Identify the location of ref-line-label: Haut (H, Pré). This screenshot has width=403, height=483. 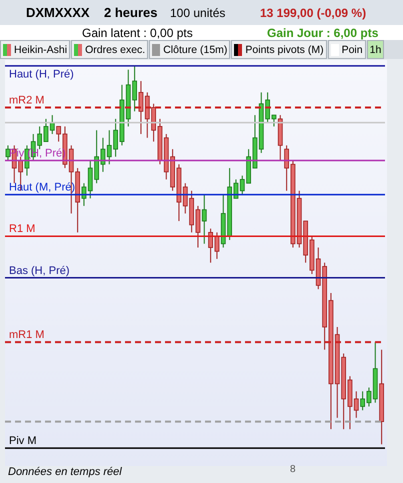
(41, 74).